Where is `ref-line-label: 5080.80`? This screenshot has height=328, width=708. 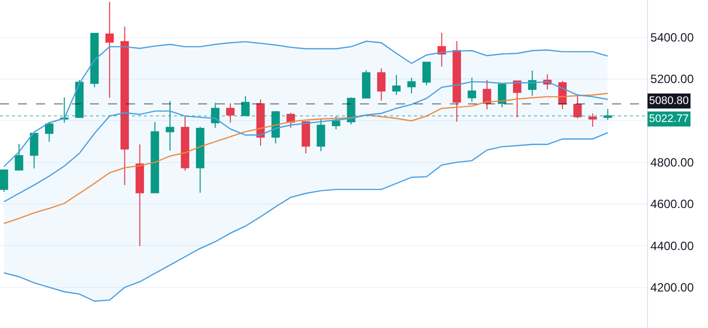 ref-line-label: 5080.80 is located at coordinates (669, 101).